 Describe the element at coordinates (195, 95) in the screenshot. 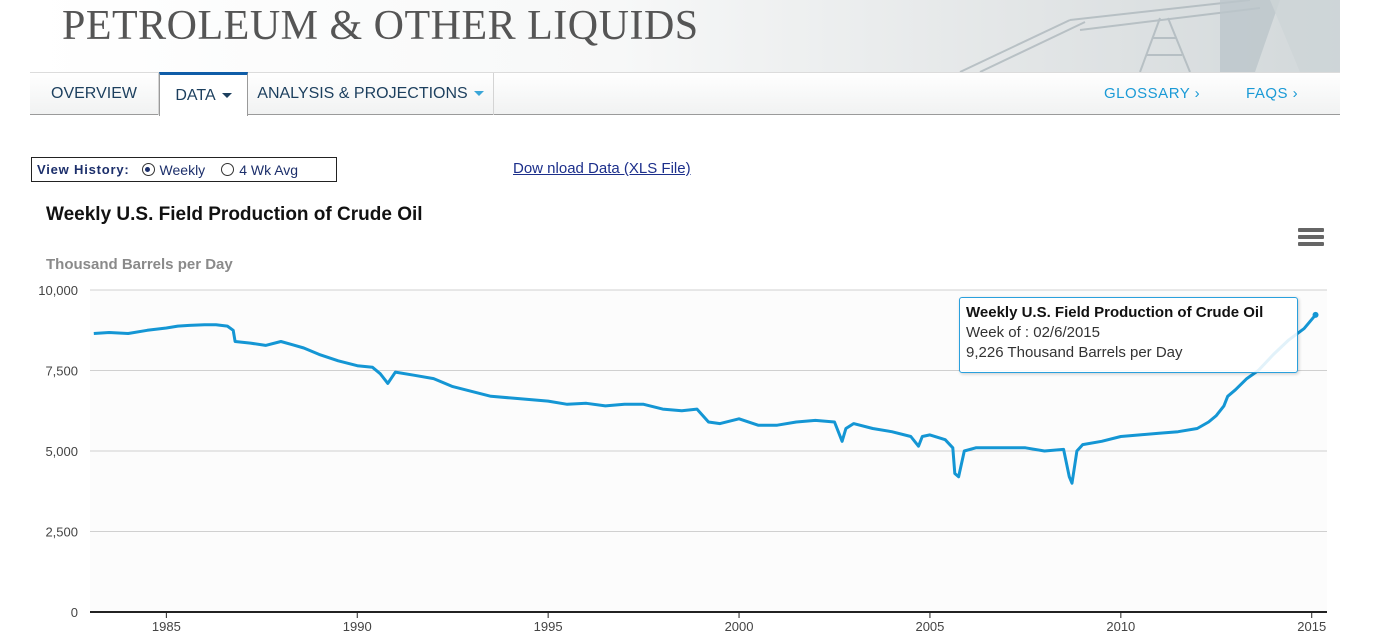

I see `tab-data-label: DATA` at that location.